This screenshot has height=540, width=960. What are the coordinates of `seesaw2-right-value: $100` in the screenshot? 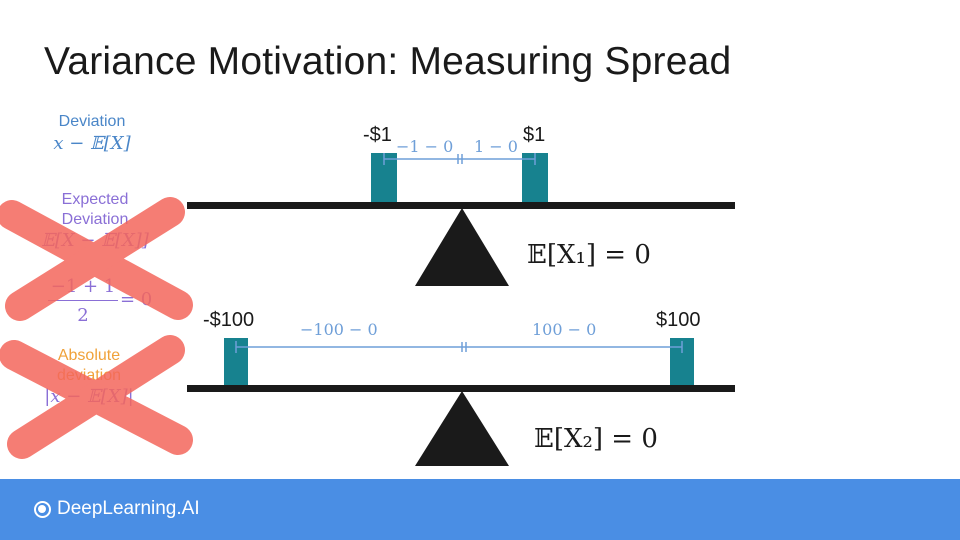 It's located at (678, 320).